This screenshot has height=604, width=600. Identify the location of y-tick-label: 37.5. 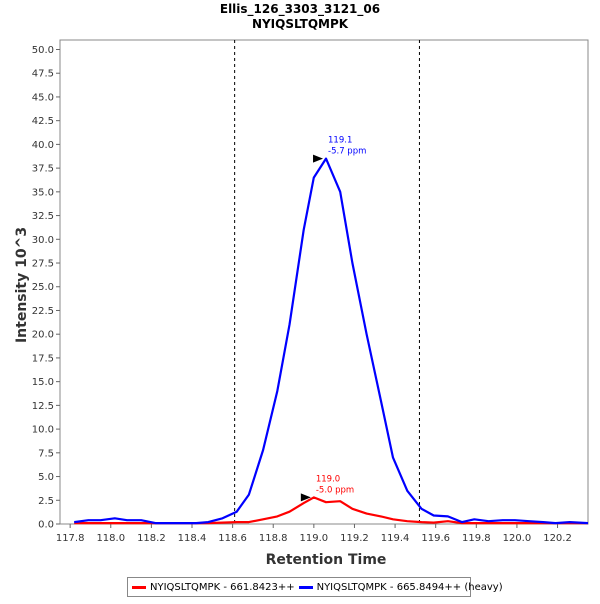
(43, 169).